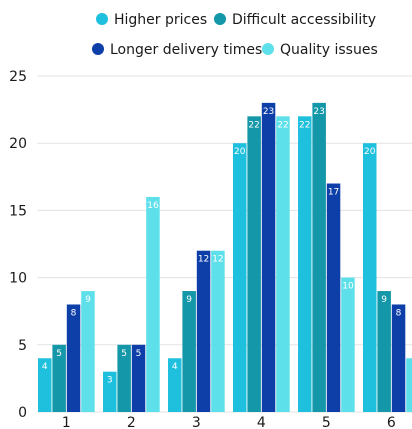 The height and width of the screenshot is (429, 412). I want to click on data-label-cat1-series4: 9, so click(88, 300).